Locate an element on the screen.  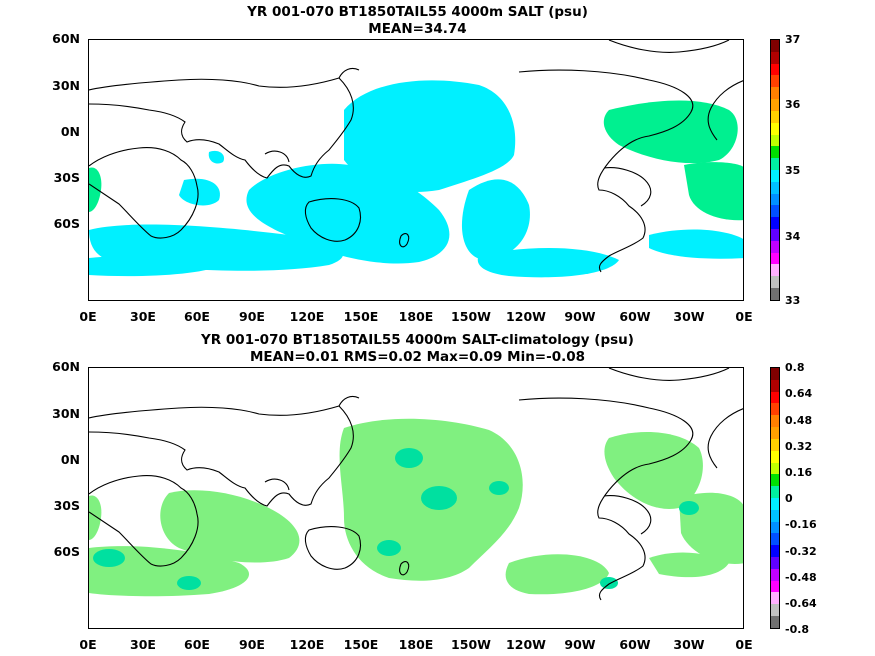
panel1-cbar-label: 37 is located at coordinates (793, 39).